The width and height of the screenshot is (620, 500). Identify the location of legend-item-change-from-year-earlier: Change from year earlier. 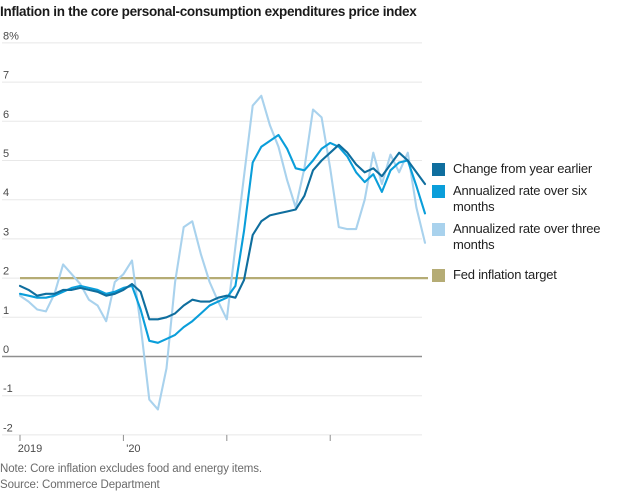
(526, 169).